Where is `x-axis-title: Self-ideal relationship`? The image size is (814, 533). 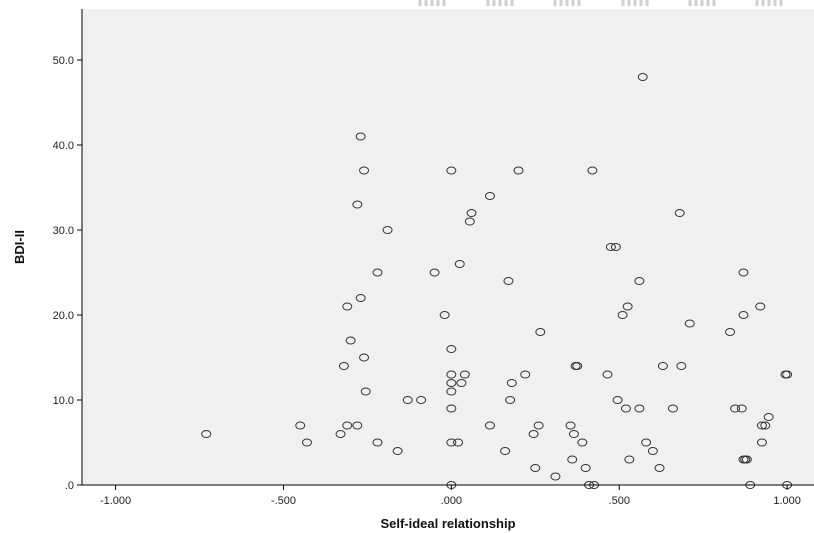
x-axis-title: Self-ideal relationship is located at coordinates (447, 523).